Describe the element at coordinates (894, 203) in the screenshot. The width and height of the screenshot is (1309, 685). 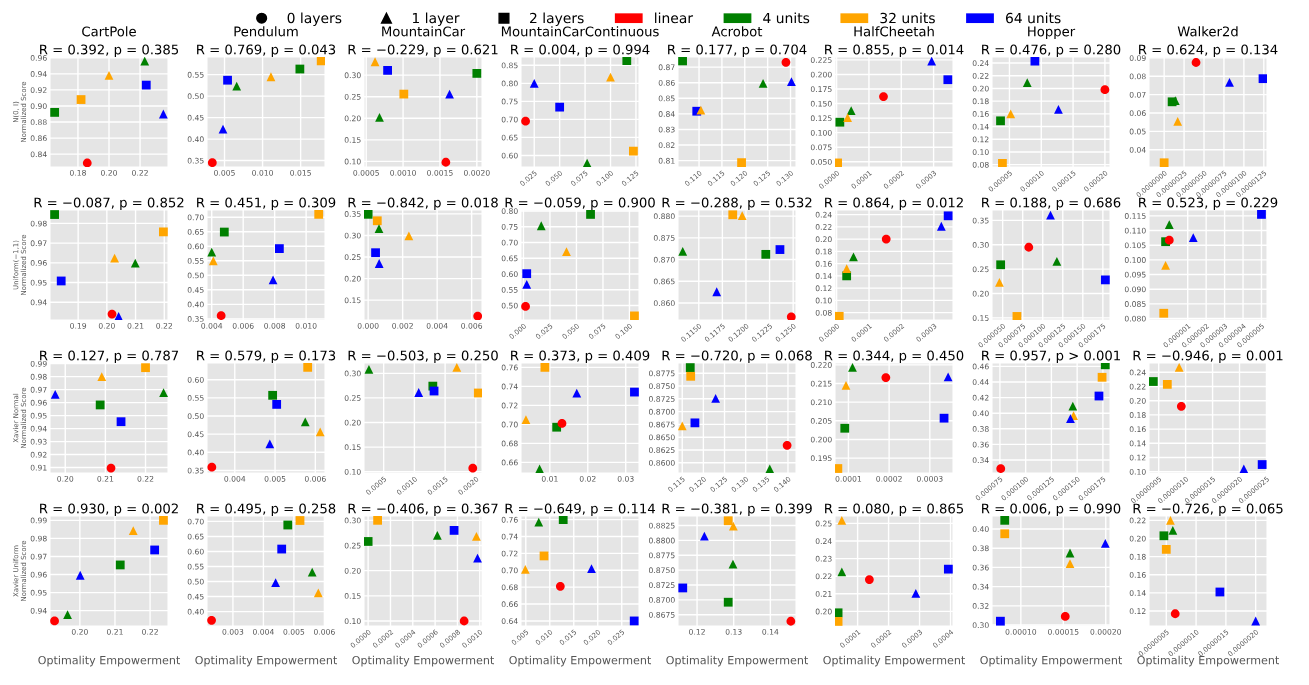
I see `chart-subtitle: R = 0.864, p = 0.012` at that location.